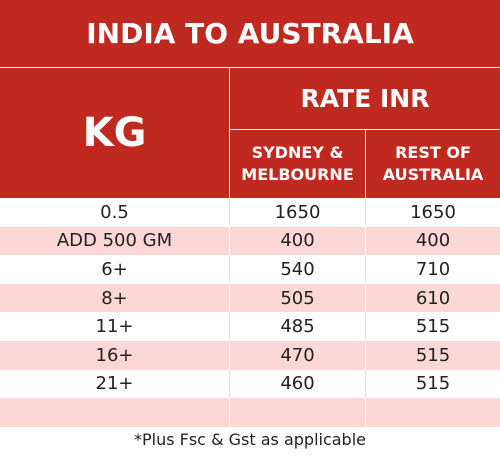 This screenshot has height=460, width=500. What do you see at coordinates (365, 98) in the screenshot?
I see `rate-header: RATE INR` at bounding box center [365, 98].